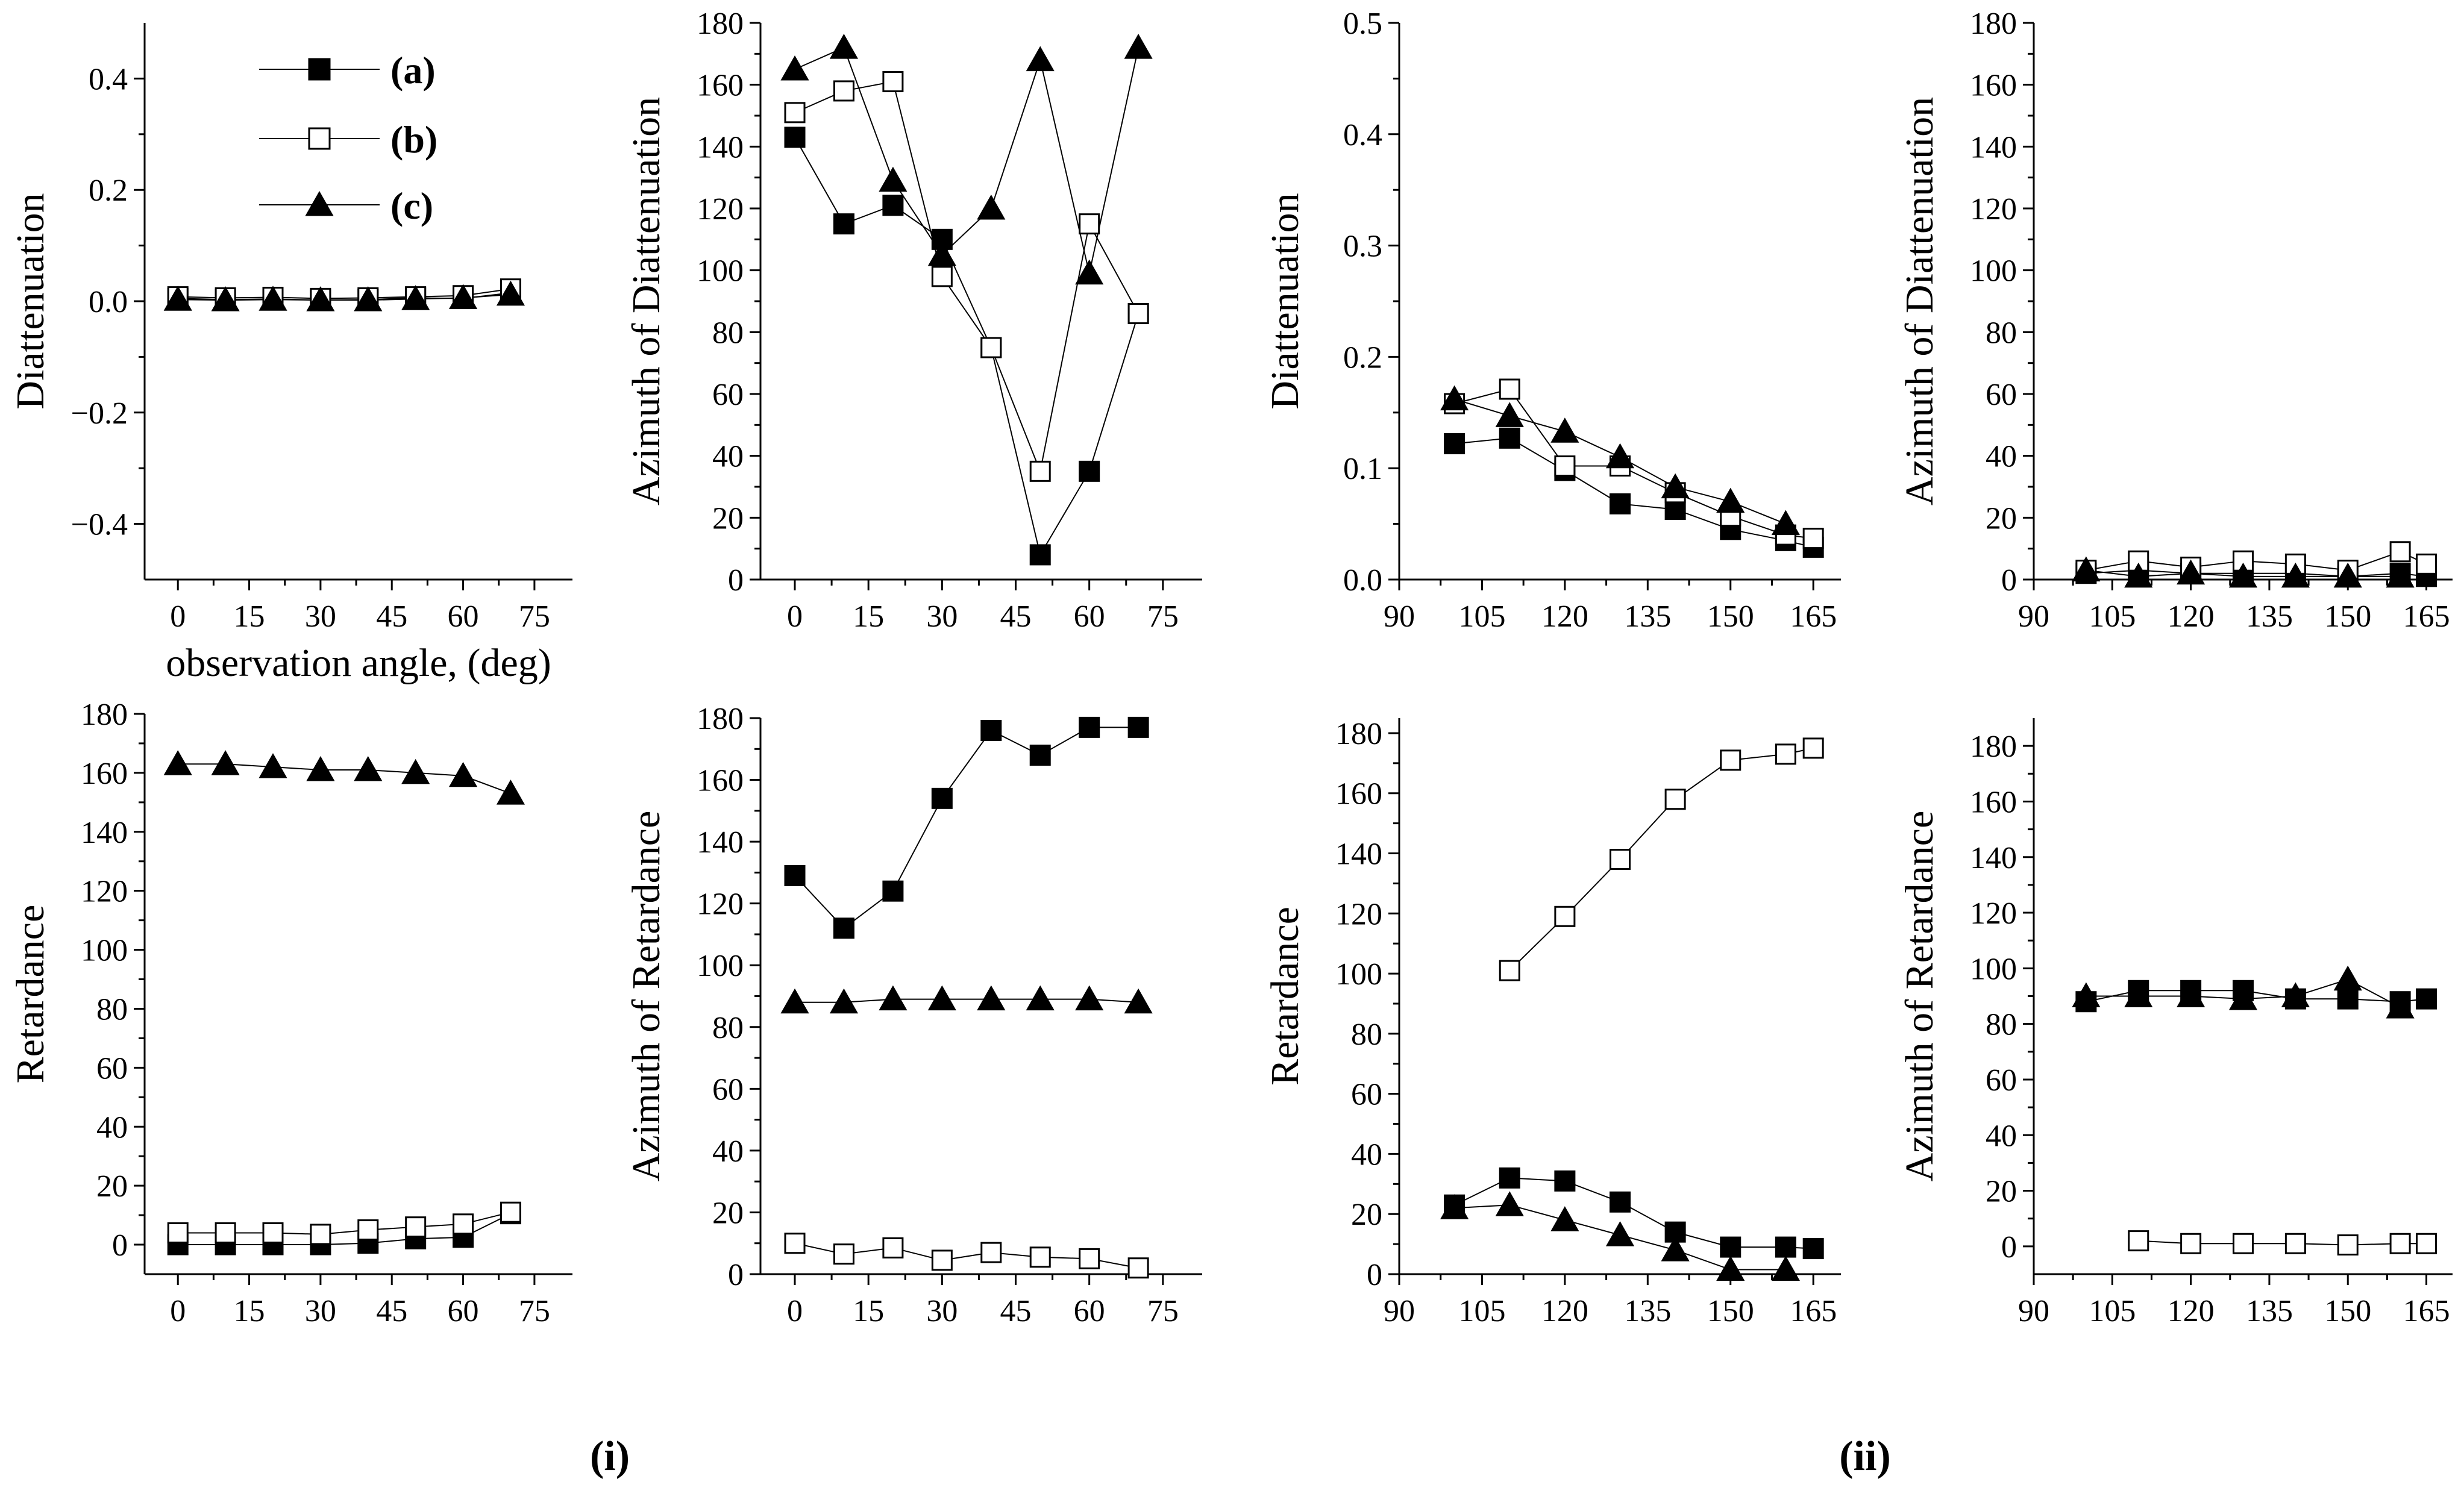 The width and height of the screenshot is (2464, 1485). I want to click on panel-3-y-label: Diattenuation, so click(1285, 301).